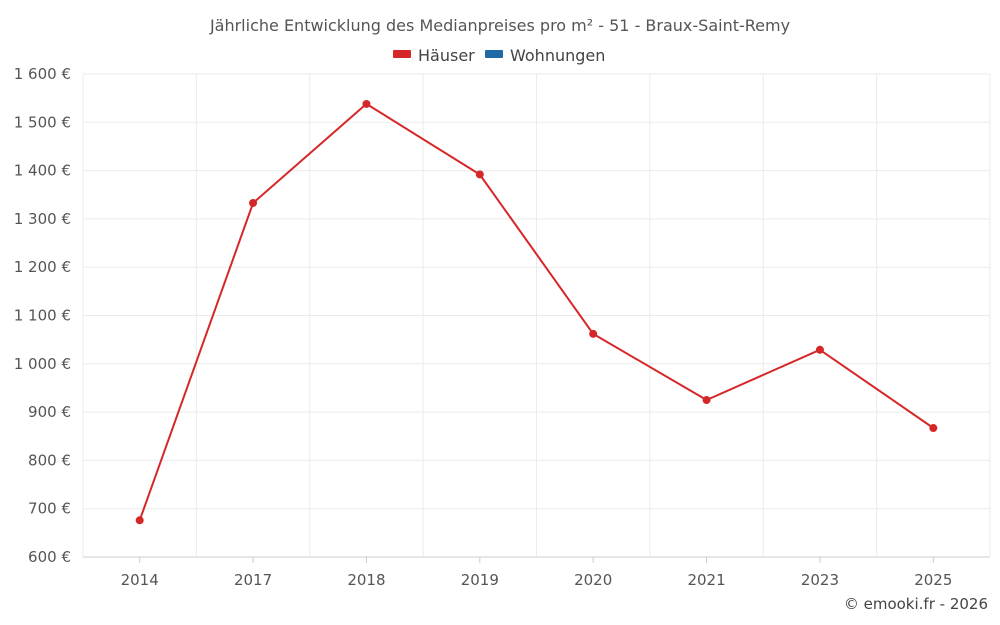 This screenshot has width=1000, height=625. What do you see at coordinates (42, 267) in the screenshot?
I see `y-tick-label: 1 200 €` at bounding box center [42, 267].